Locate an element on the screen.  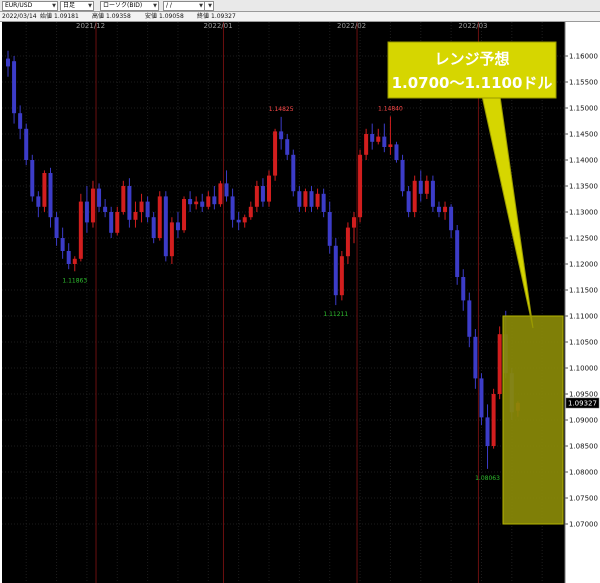
current-price-marker is located at coordinates (582, 403).